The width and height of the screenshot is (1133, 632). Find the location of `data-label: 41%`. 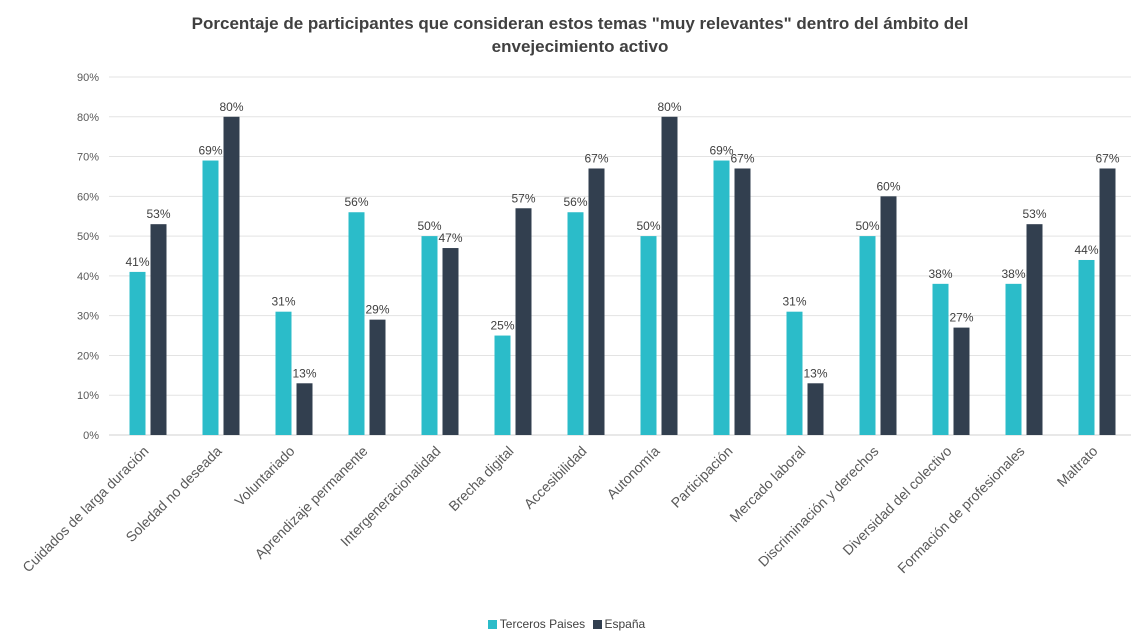

data-label: 41% is located at coordinates (137, 262).